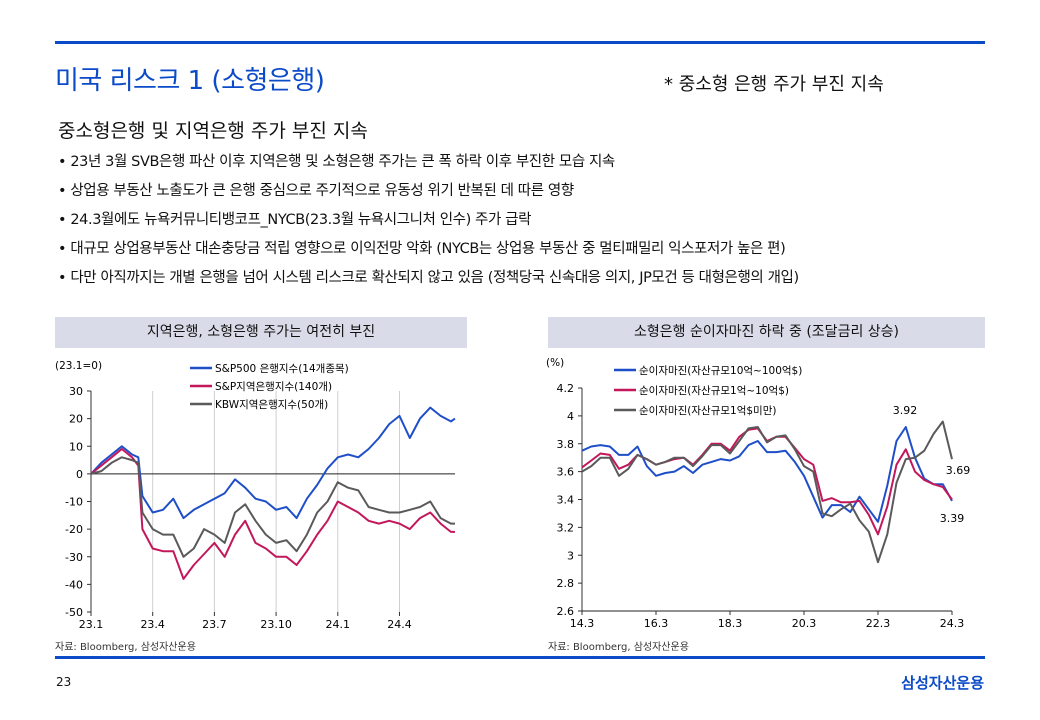 This screenshot has height=720, width=1040. What do you see at coordinates (582, 623) in the screenshot?
I see `x-tick-label: 14.3` at bounding box center [582, 623].